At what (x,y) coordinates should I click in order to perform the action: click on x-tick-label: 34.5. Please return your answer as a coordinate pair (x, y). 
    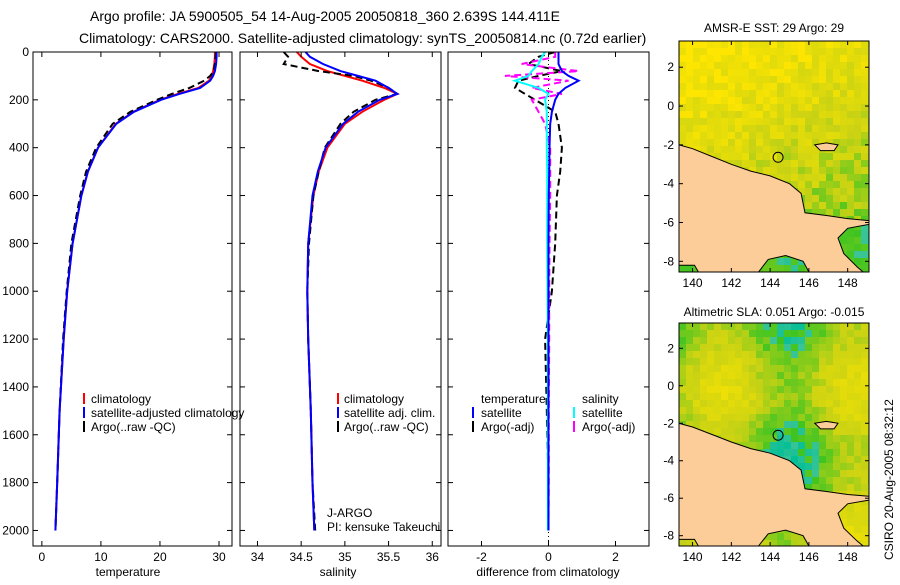
    Looking at the image, I should click on (301, 557).